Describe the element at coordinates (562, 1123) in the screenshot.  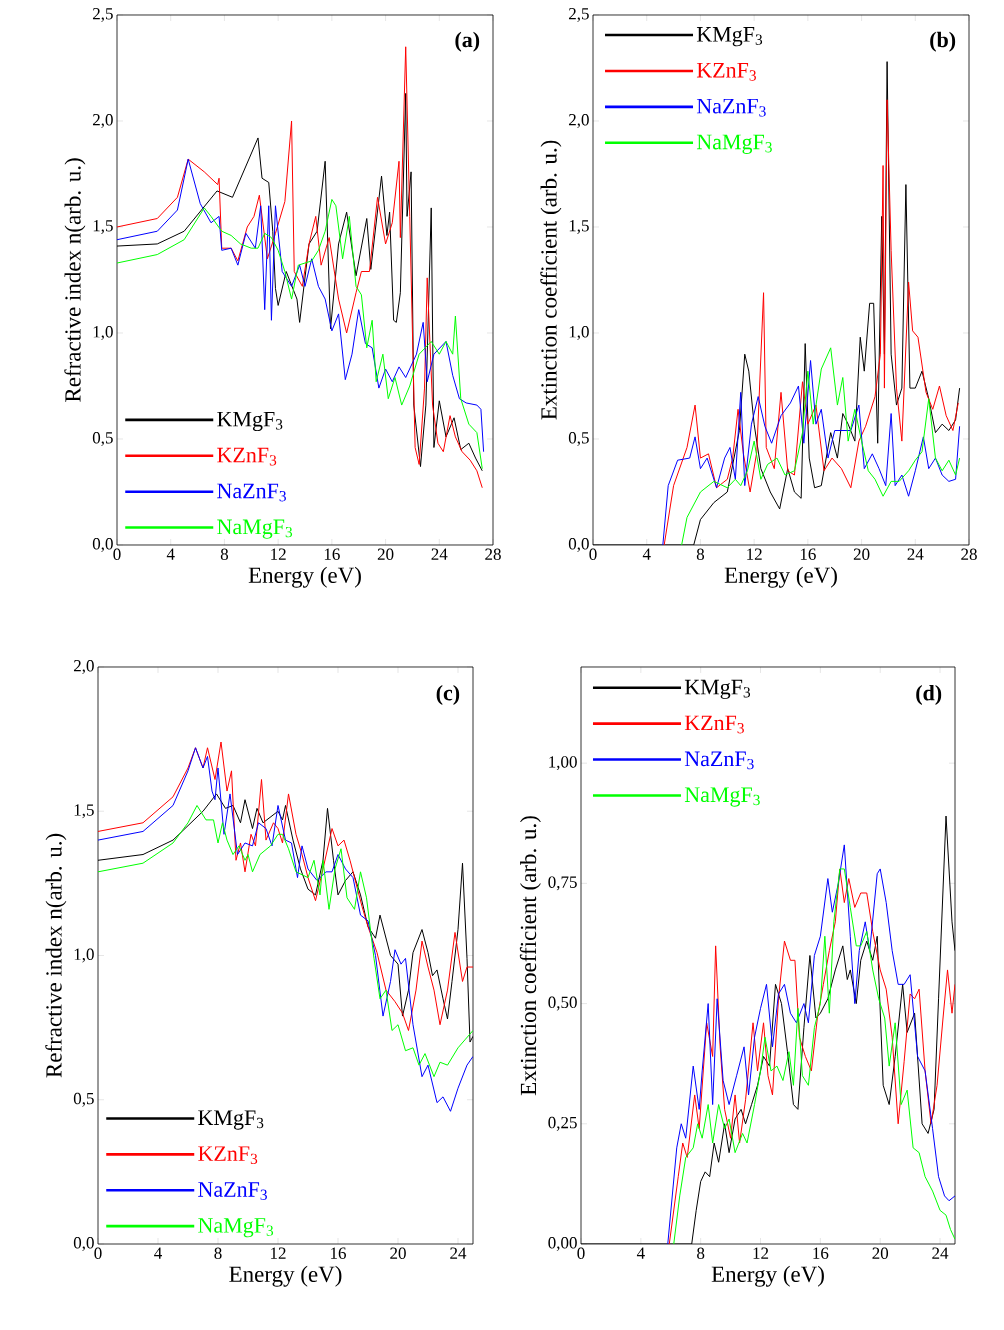
I see `y-tick-label: 0,25` at that location.